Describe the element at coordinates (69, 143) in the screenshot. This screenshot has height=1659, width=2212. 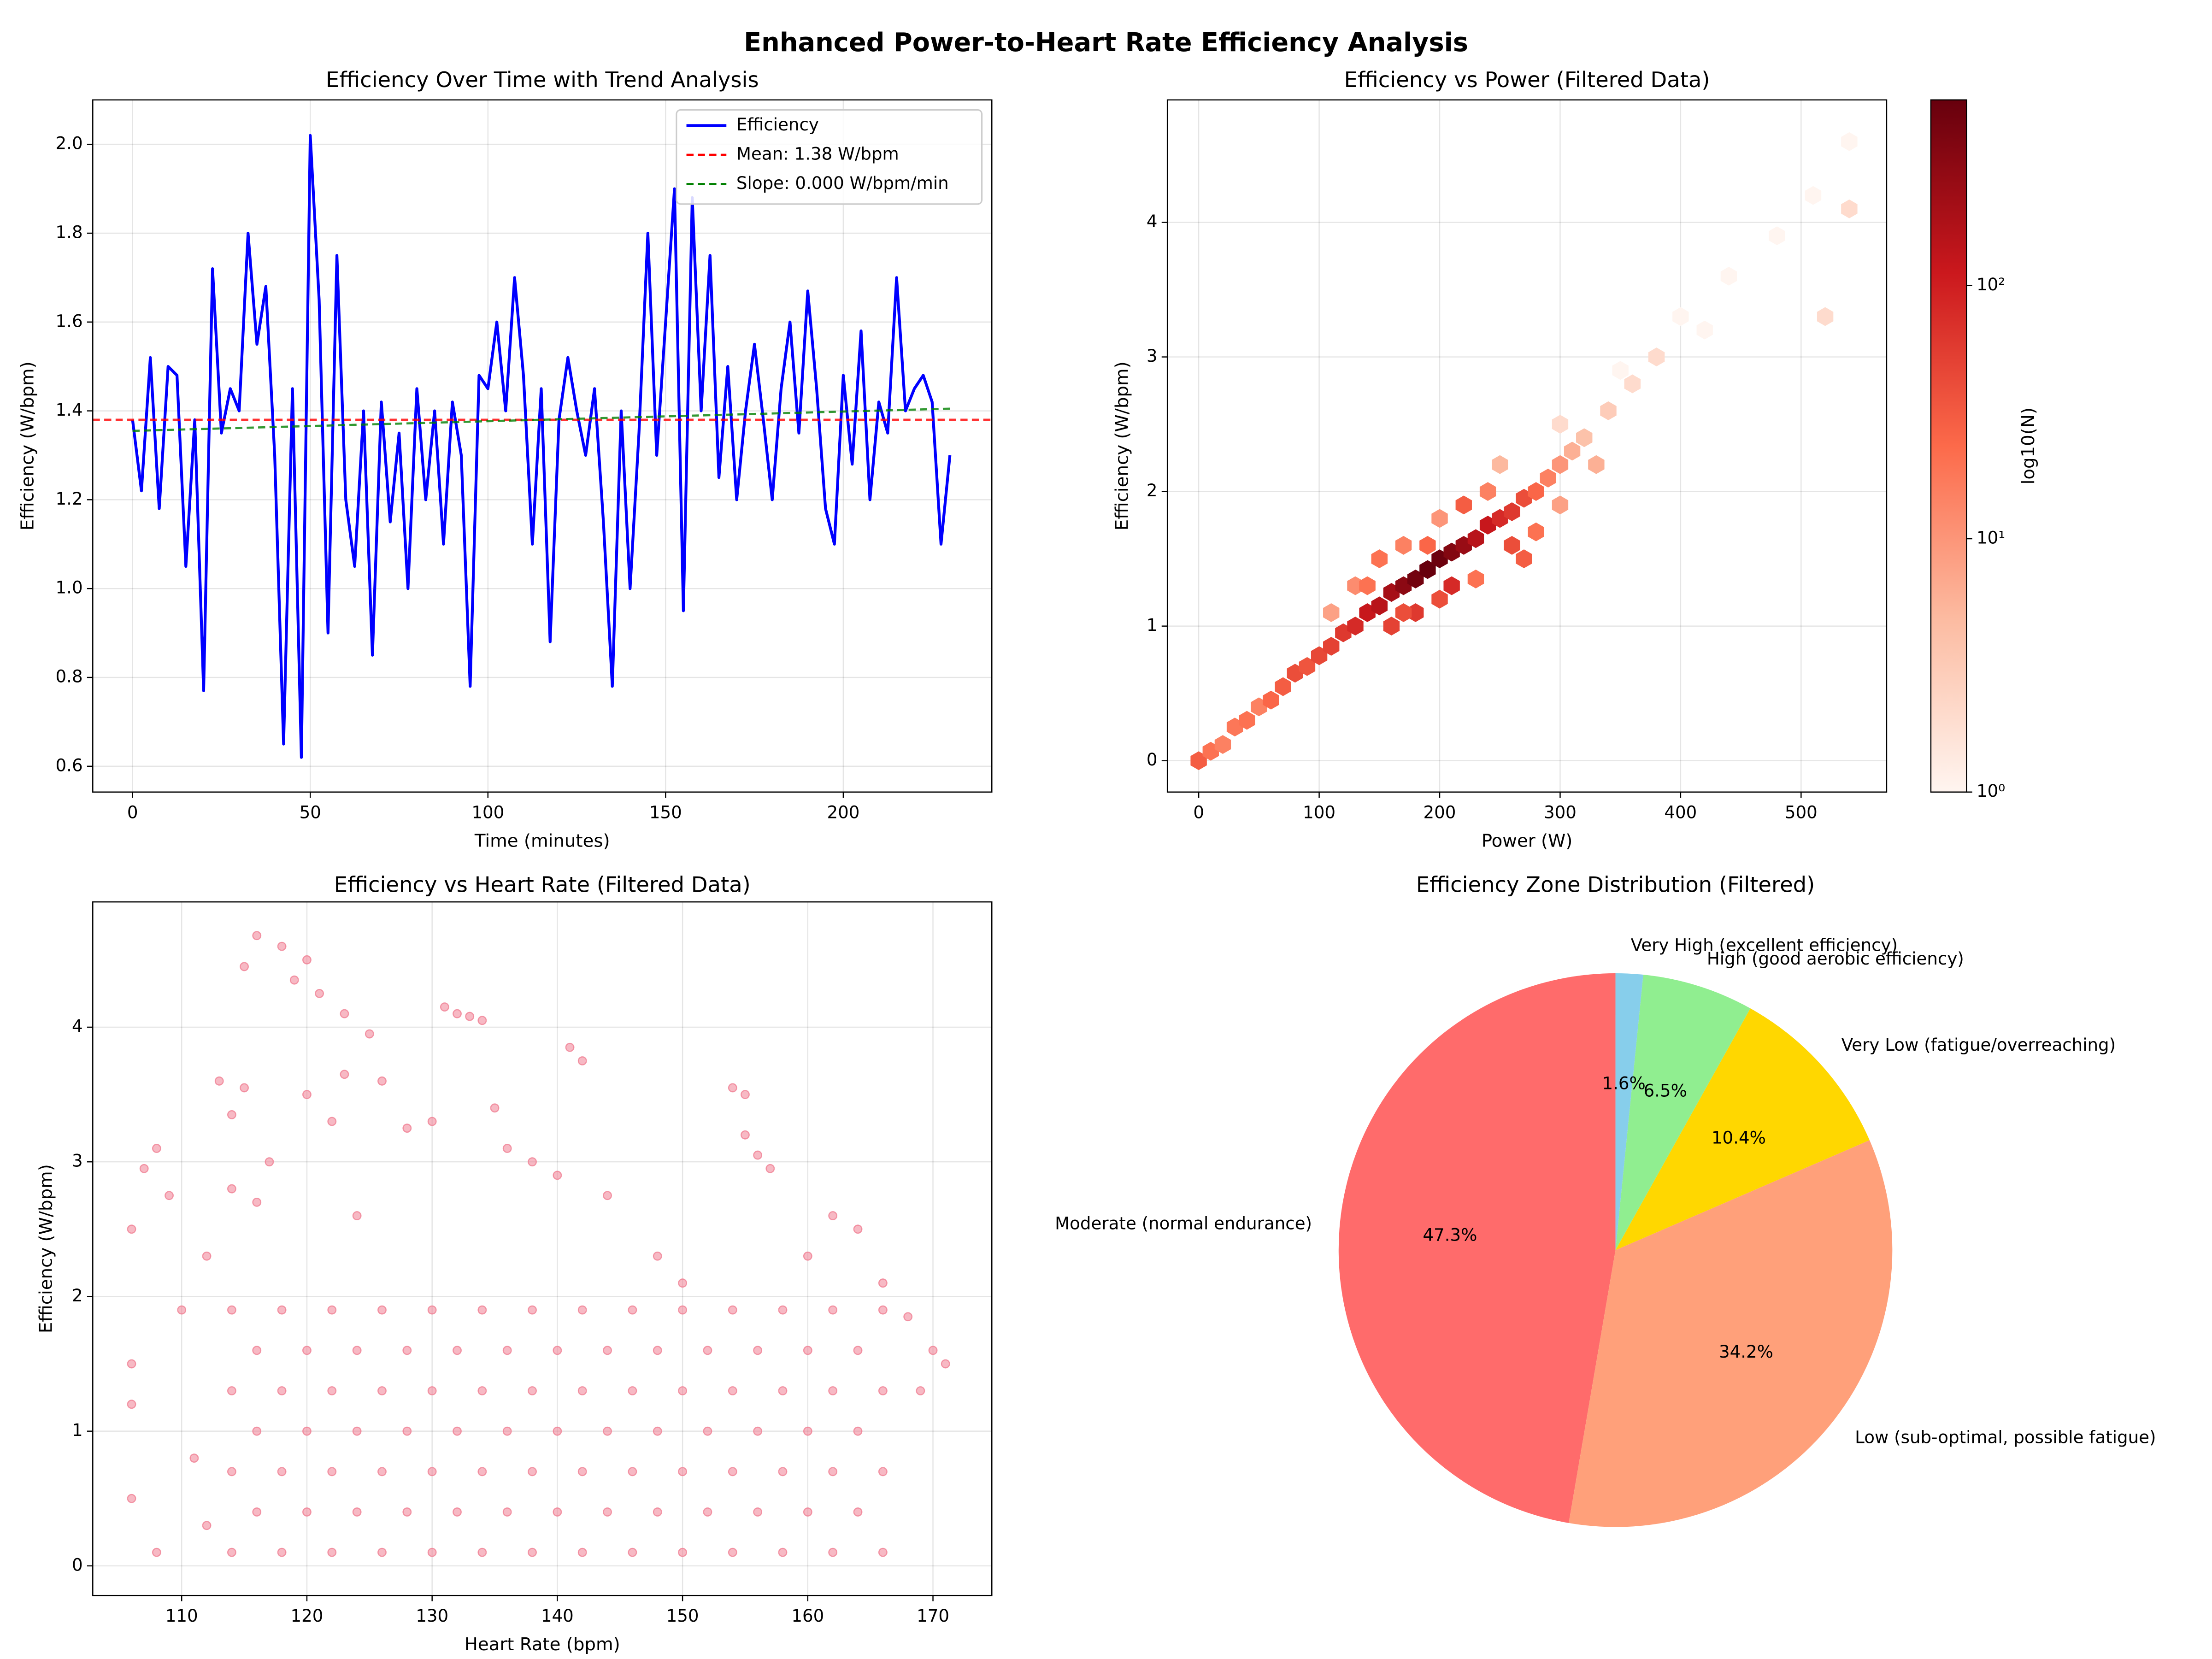
I see `y-tick-label: 2.0` at that location.